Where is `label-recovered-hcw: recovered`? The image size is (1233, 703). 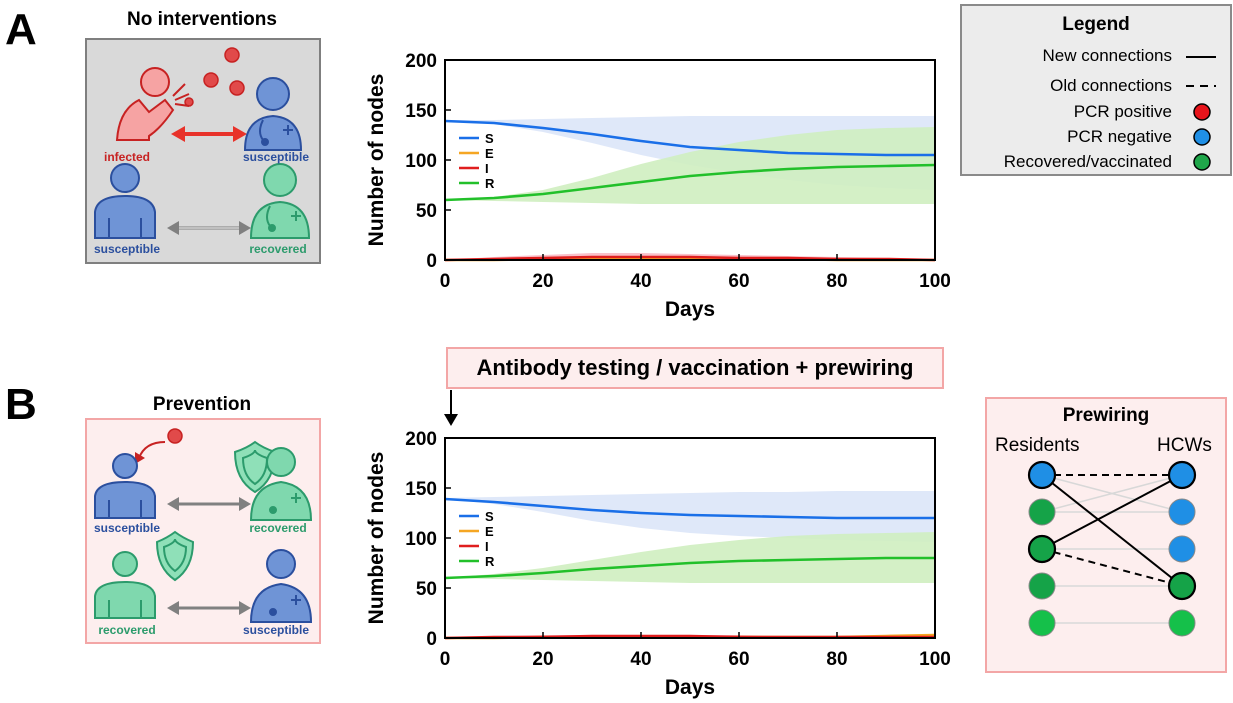
label-recovered-hcw: recovered is located at coordinates (278, 528).